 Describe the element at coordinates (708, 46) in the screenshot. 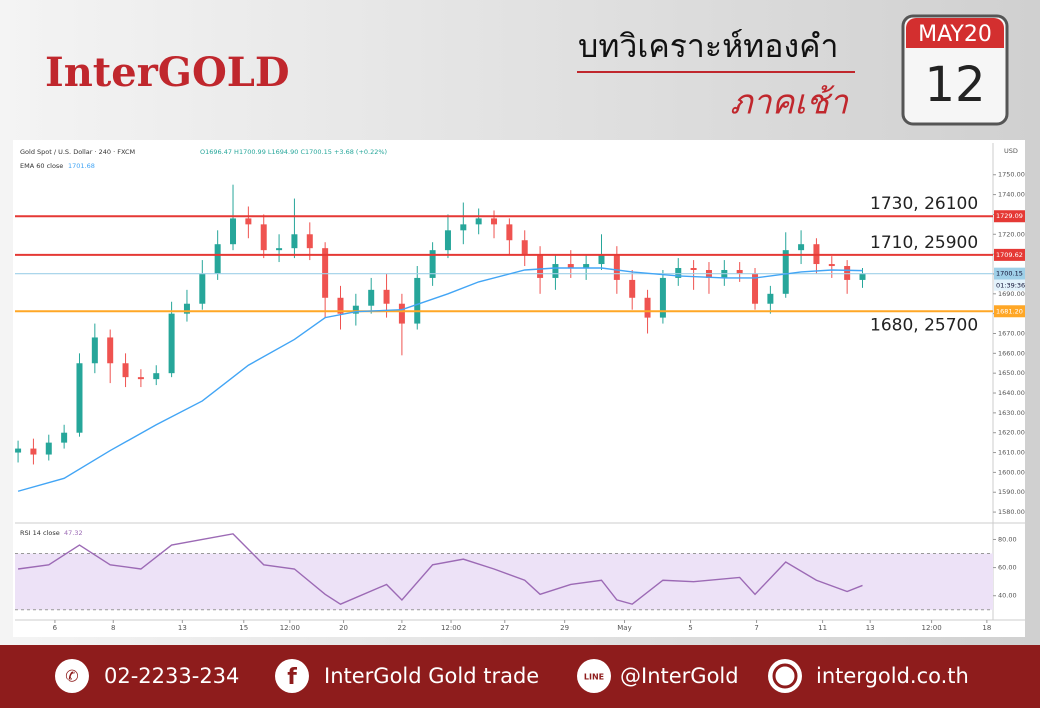

I see `banner-title: บทวิเคราะห์ทองคำ` at that location.